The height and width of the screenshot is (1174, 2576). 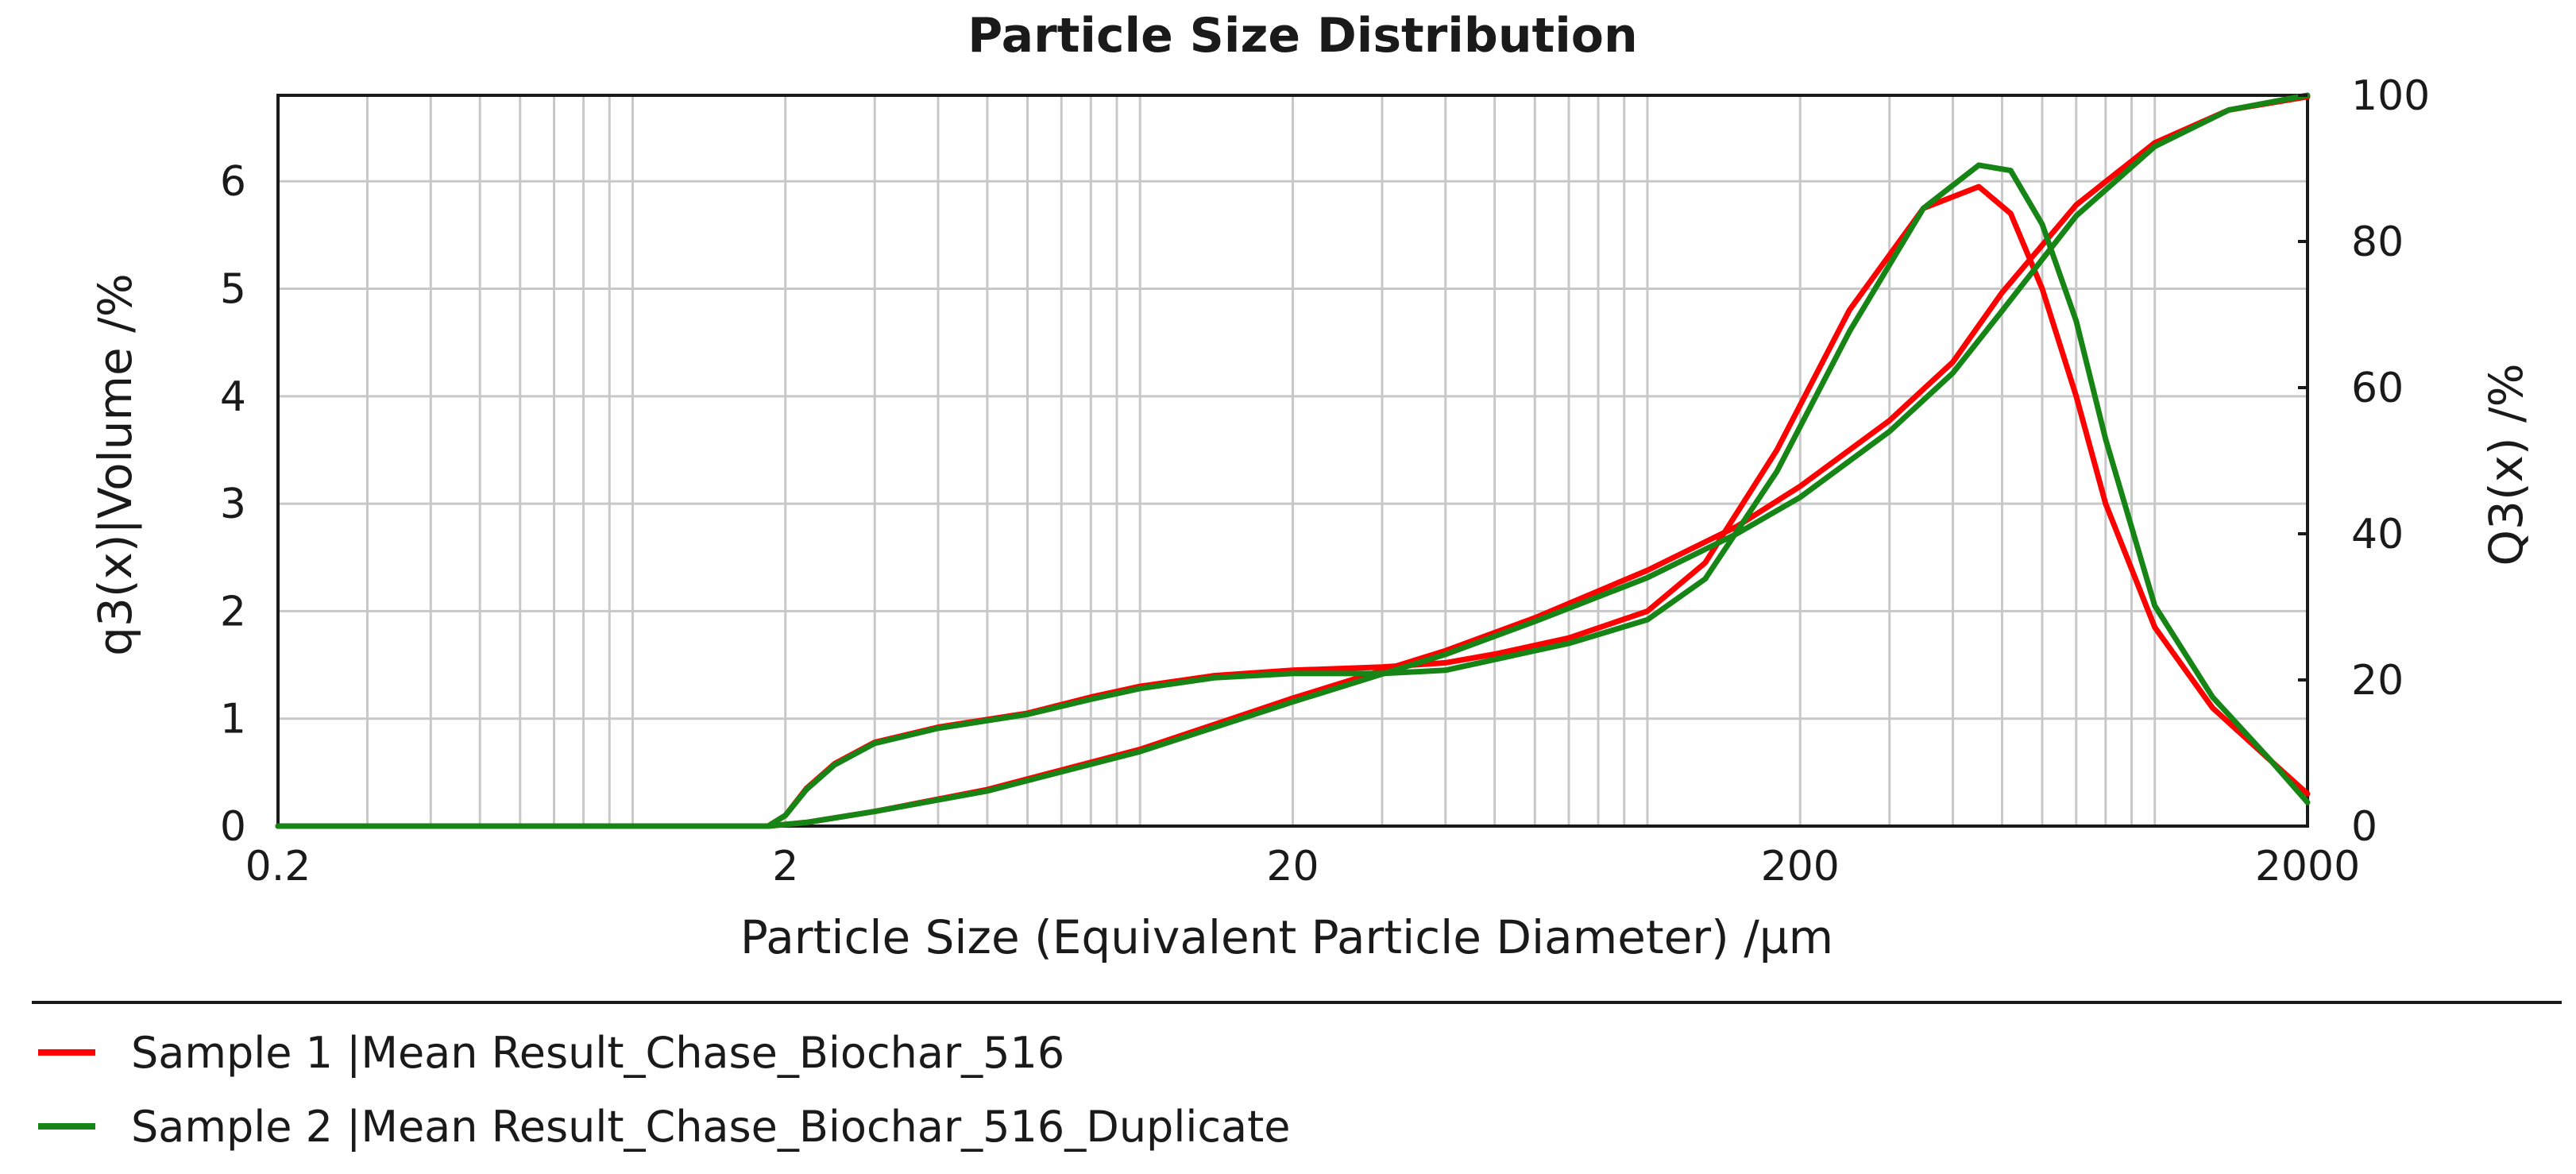 What do you see at coordinates (2506, 464) in the screenshot?
I see `y-axis-right-label: Q3(x) /%` at bounding box center [2506, 464].